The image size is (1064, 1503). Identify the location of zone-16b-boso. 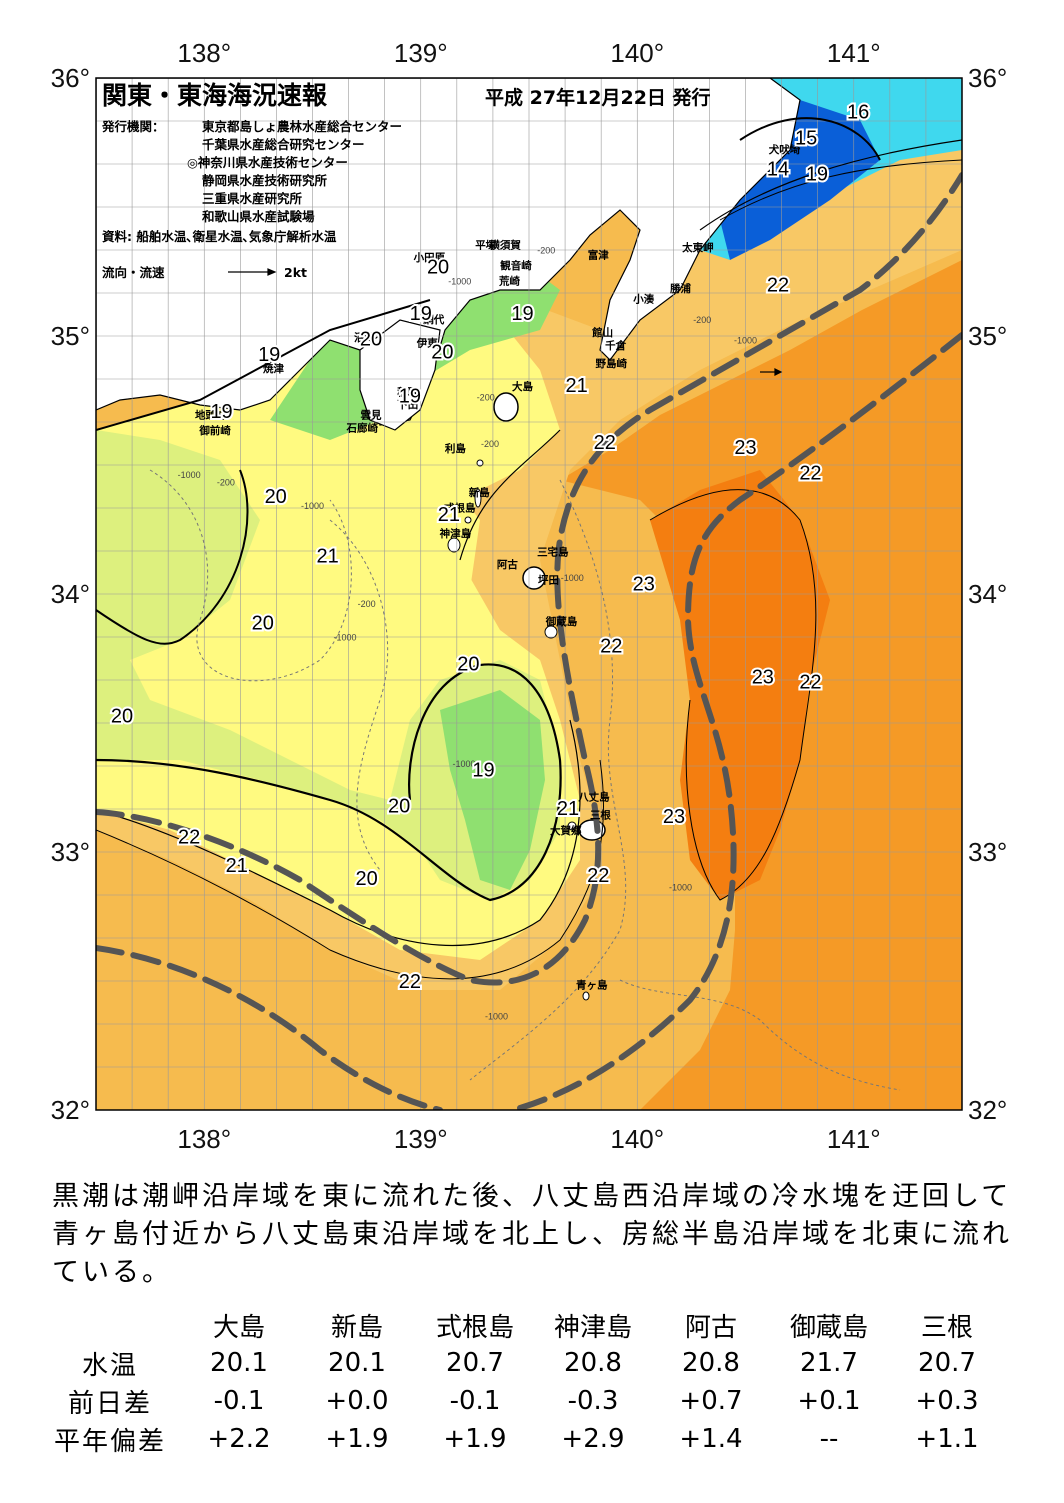
(901, 111).